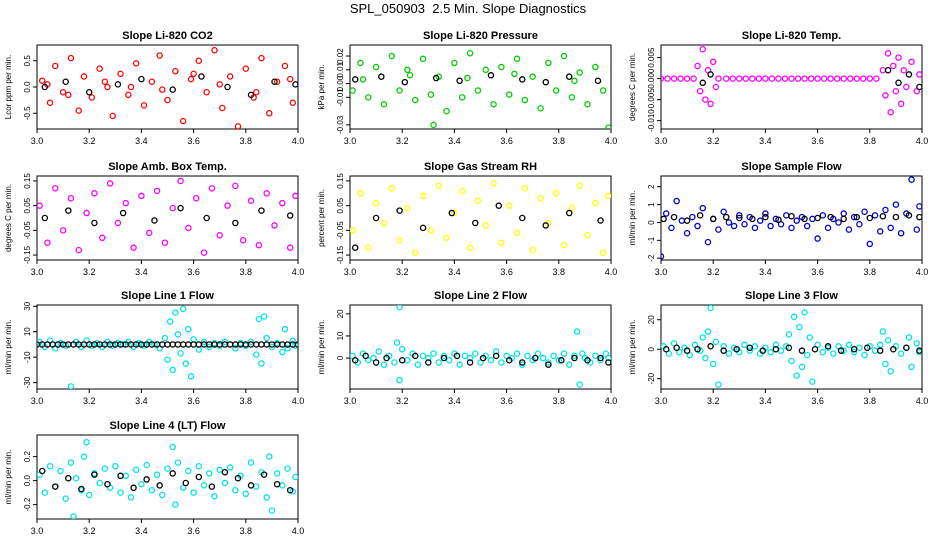  Describe the element at coordinates (791, 167) in the screenshot. I see `chart-title: Slope Sample Flow` at that location.